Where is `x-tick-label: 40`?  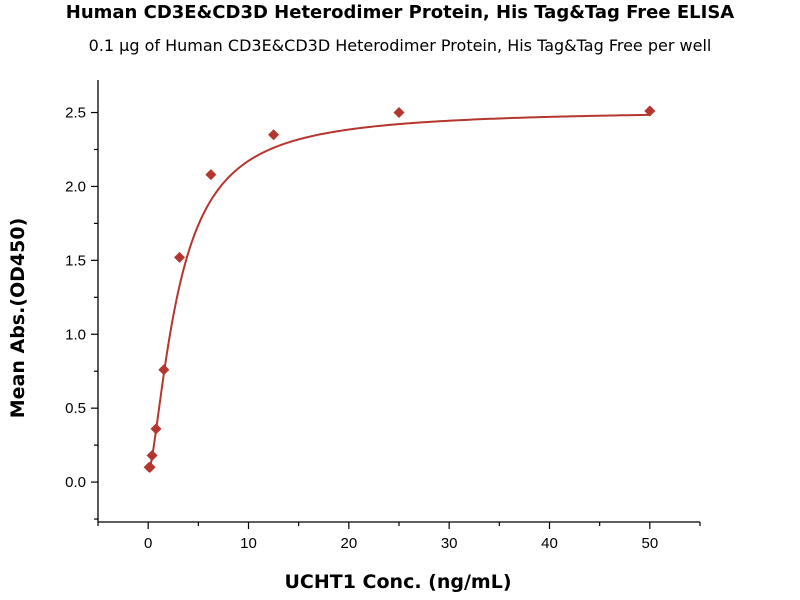 x-tick-label: 40 is located at coordinates (549, 543).